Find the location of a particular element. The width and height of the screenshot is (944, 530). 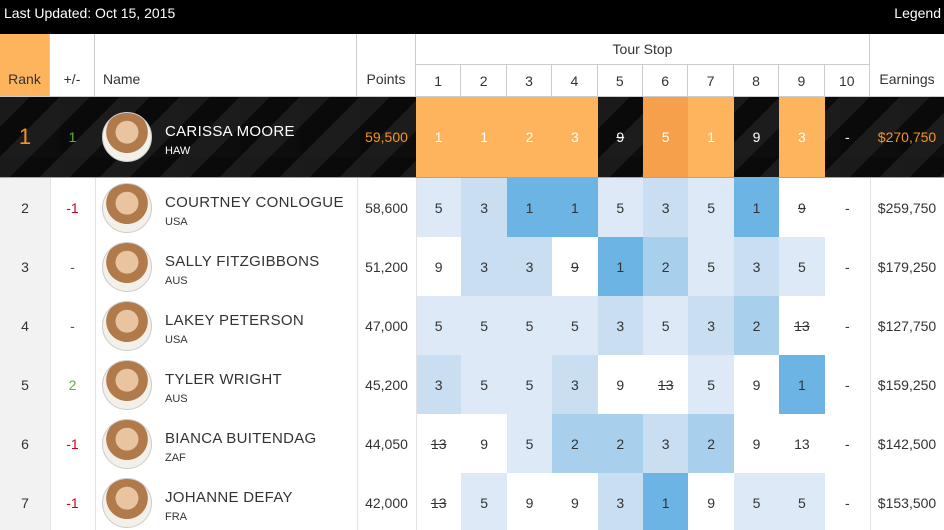

rank: 5 is located at coordinates (25, 384).